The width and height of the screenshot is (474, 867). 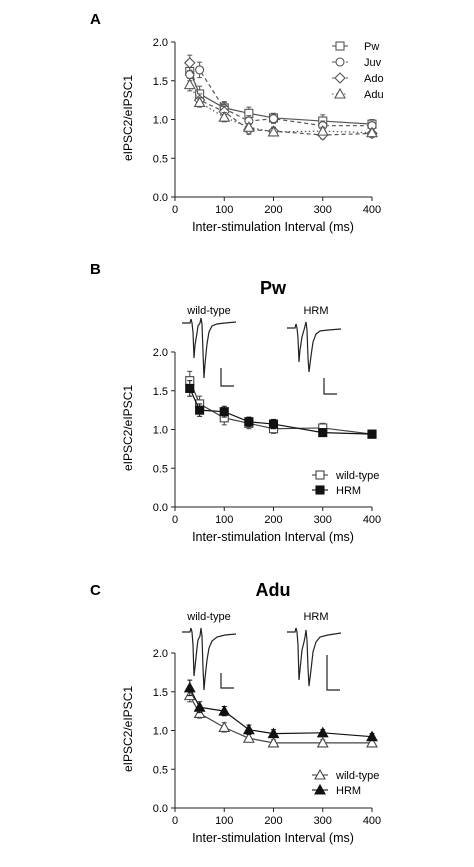 I want to click on panel-a-series-juv, so click(x=281, y=96).